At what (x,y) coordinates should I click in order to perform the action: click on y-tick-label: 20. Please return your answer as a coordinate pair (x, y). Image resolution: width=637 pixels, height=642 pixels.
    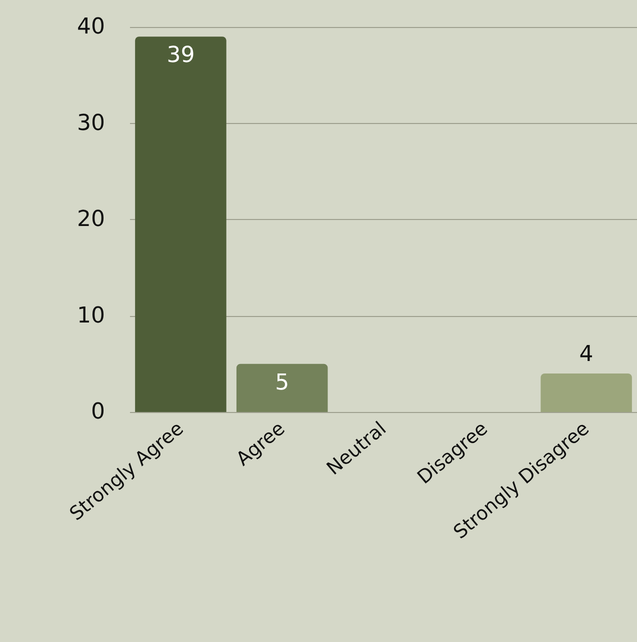
    Looking at the image, I should click on (91, 219).